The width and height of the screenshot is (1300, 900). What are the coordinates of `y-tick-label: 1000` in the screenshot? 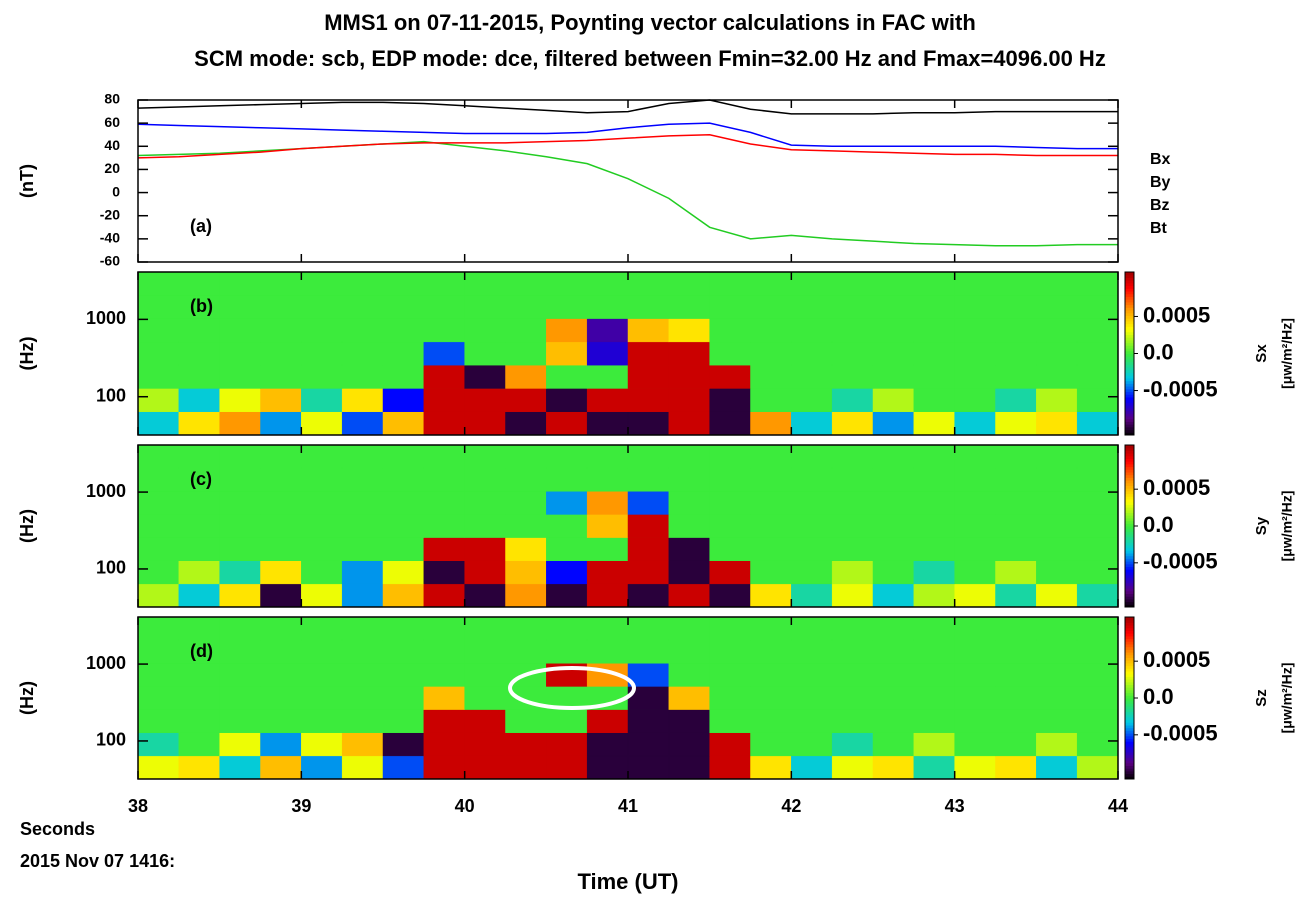 It's located at (106, 491).